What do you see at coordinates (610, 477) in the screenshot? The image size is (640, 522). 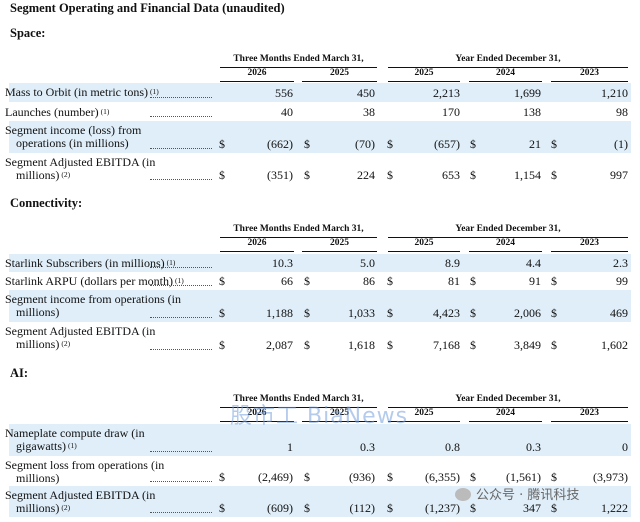 I see `value-cell: (3,973)` at bounding box center [610, 477].